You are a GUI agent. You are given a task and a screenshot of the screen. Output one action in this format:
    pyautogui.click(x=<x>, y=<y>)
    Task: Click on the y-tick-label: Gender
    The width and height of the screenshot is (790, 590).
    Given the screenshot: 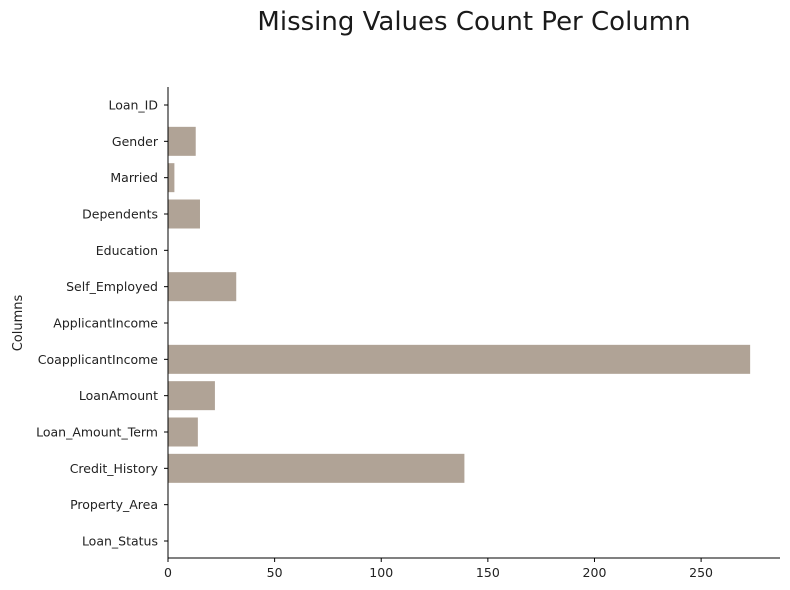 What is the action you would take?
    pyautogui.click(x=135, y=141)
    